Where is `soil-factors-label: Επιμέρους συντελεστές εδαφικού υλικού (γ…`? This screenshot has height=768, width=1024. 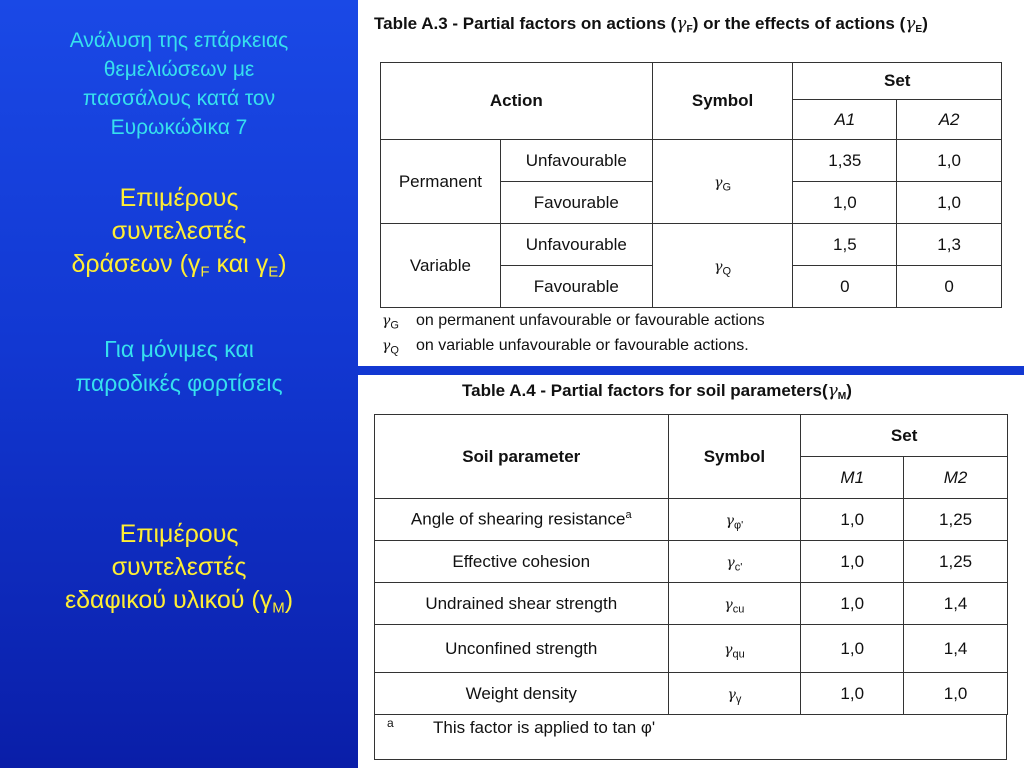
soil-factors-label: Επιμέρους συντελεστές εδαφικού υλικού (γ… is located at coordinates (179, 567).